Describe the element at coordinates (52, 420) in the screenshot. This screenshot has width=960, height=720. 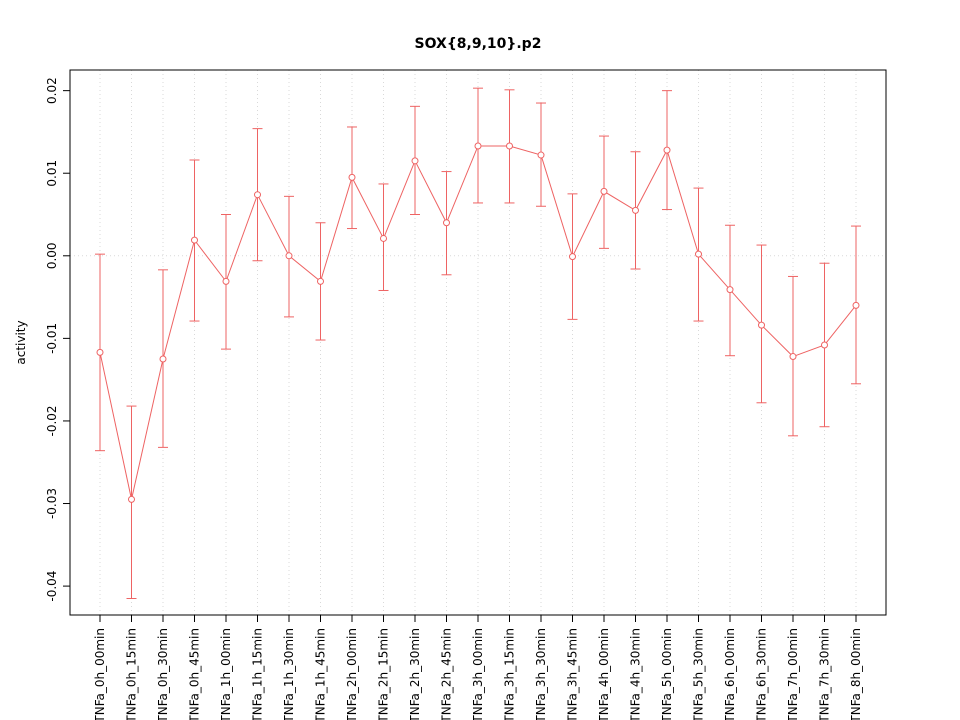
I see `y-tick-label: -0.02` at that location.